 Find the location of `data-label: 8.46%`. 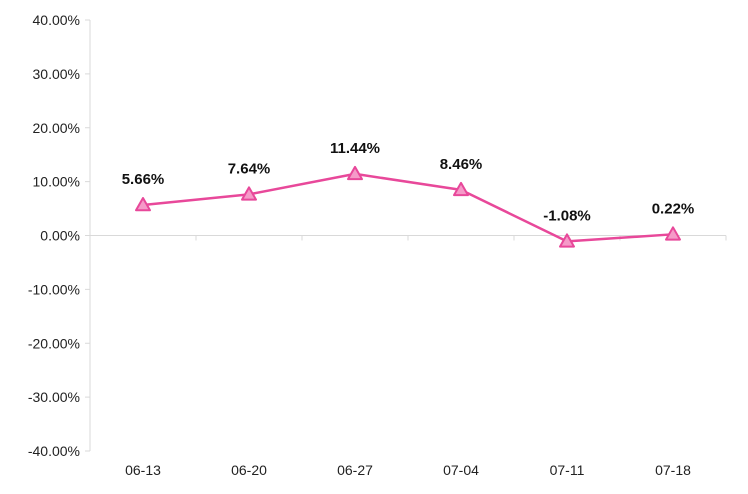

data-label: 8.46% is located at coordinates (461, 164).